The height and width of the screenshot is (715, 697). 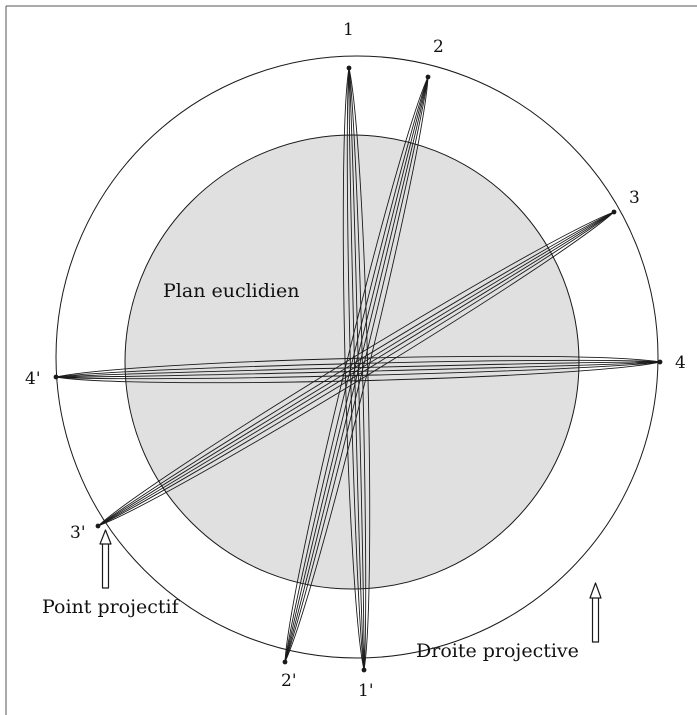 What do you see at coordinates (231, 291) in the screenshot?
I see `euclidean-plane-label: Plan euclidien` at bounding box center [231, 291].